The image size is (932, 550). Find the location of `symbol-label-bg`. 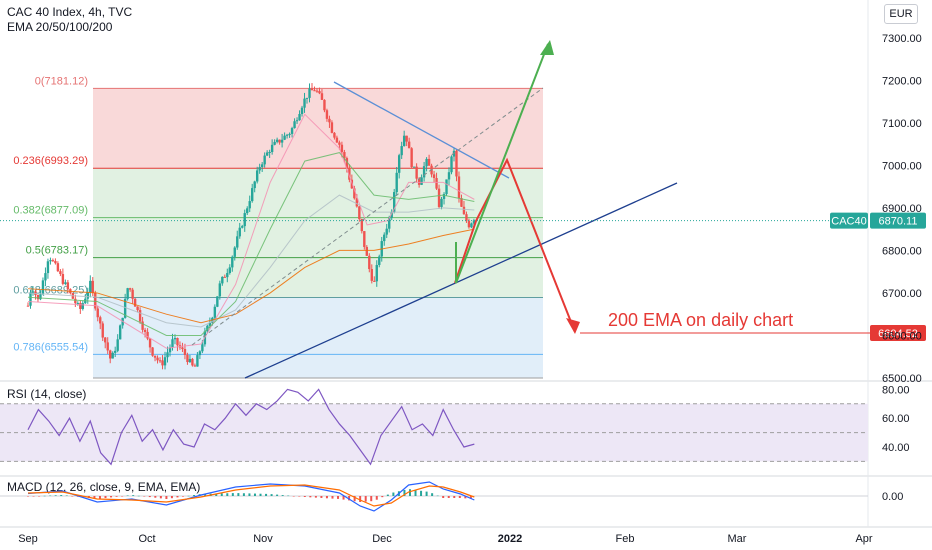

symbol-label-bg is located at coordinates (849, 220).